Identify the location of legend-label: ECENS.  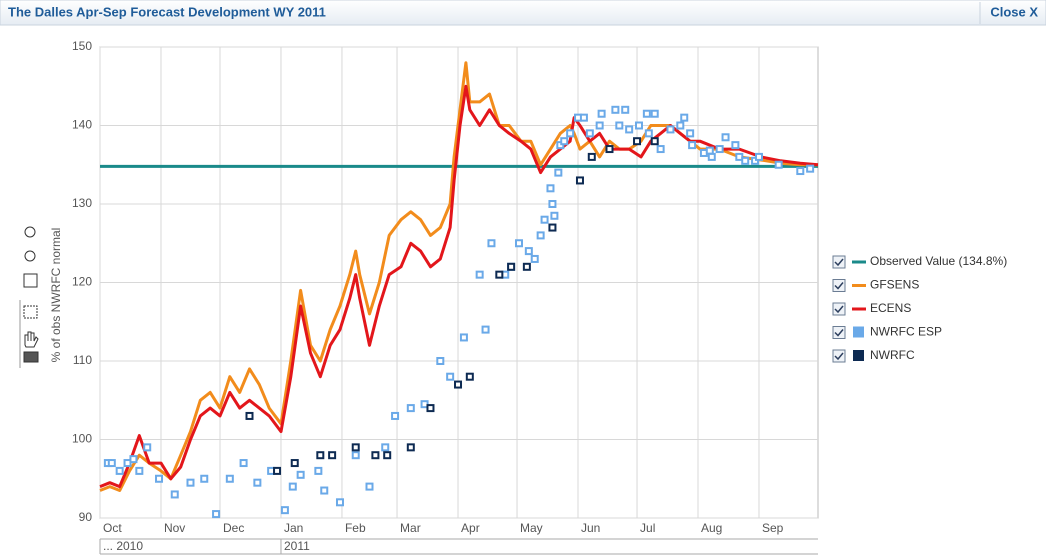
(890, 308).